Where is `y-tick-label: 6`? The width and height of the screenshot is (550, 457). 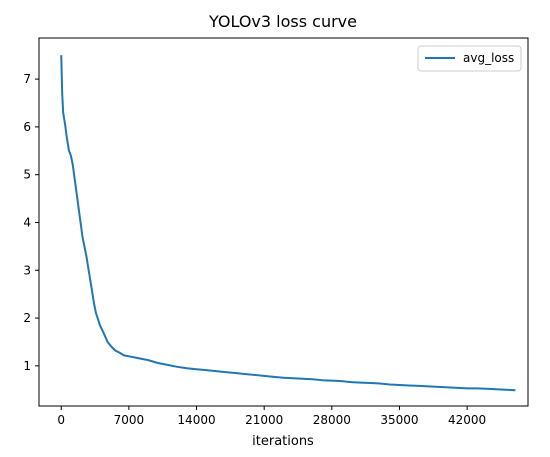
y-tick-label: 6 is located at coordinates (27, 127).